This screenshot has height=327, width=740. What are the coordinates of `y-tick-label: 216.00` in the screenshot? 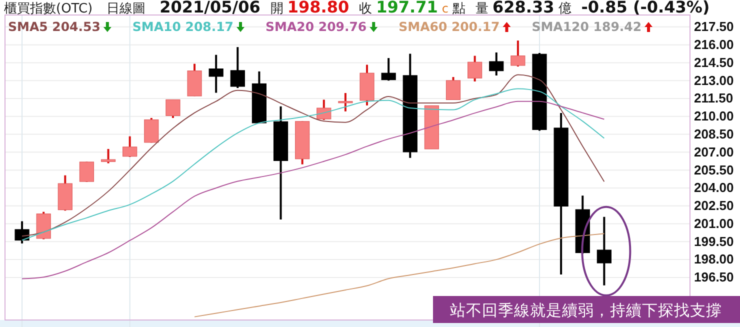 It's located at (714, 44).